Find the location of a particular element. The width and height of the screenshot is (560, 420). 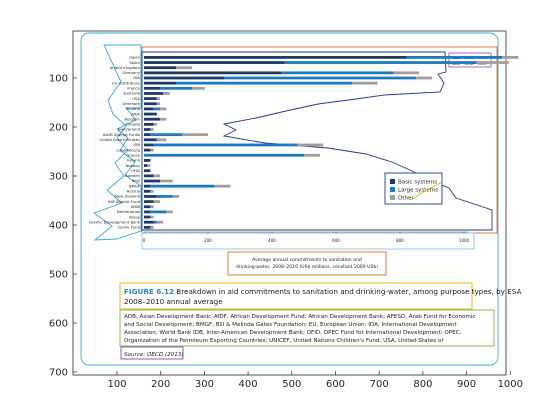

x-tick-label: 300 is located at coordinates (204, 384).